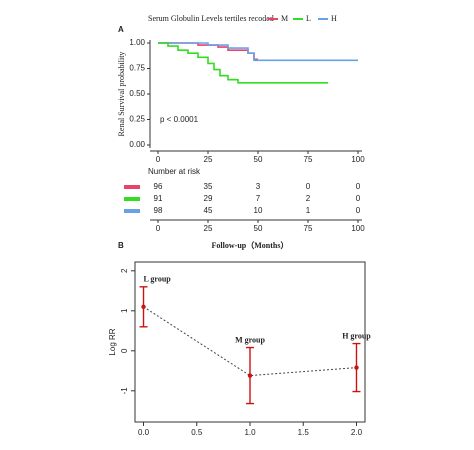 This screenshot has height=450, width=474. I want to click on y-tick-label: -1, so click(124, 391).